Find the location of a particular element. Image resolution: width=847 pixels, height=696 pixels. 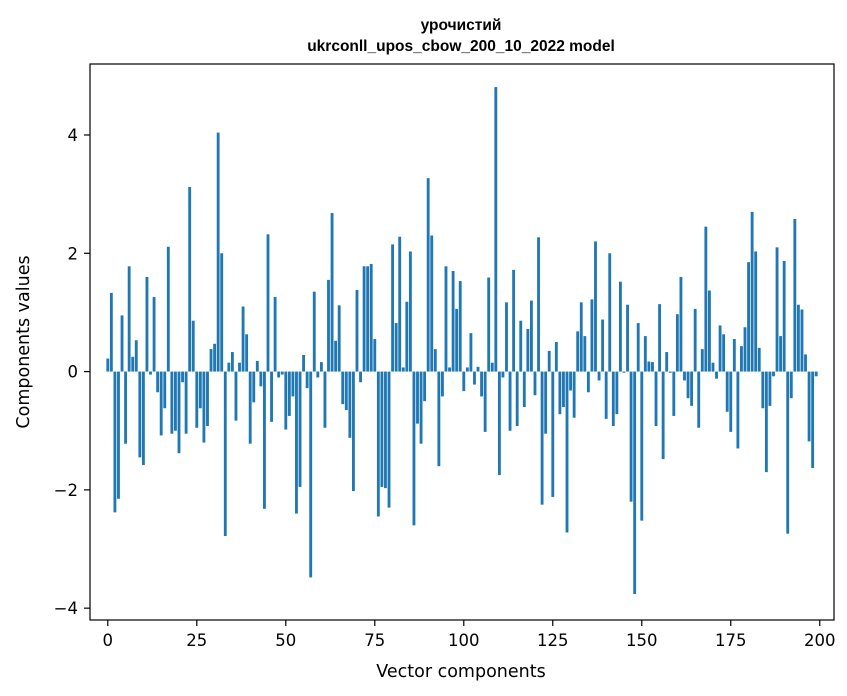

x-tick-label: 150 is located at coordinates (642, 640).